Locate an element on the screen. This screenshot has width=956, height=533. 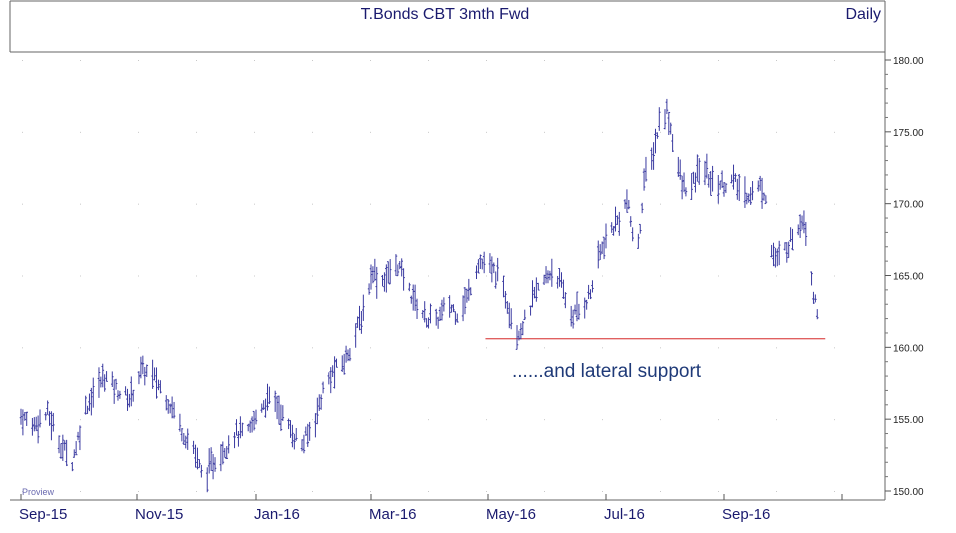
chart-title: T.Bonds CBT 3mth Fwd is located at coordinates (445, 14).